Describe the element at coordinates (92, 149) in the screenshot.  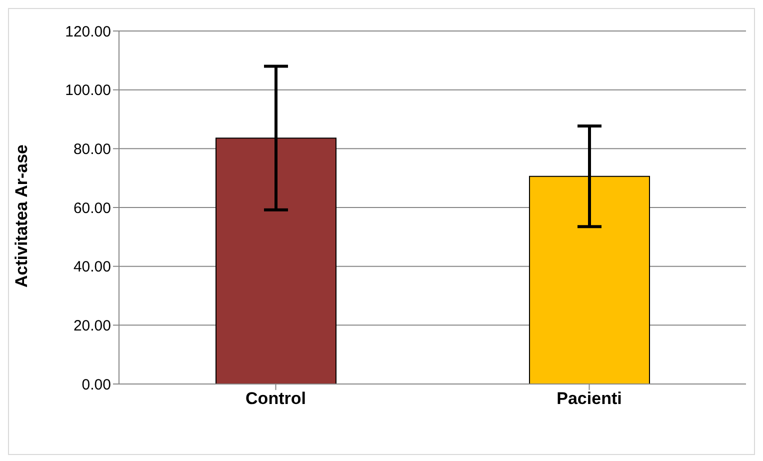
I see `y-tick-label: 80.00` at that location.